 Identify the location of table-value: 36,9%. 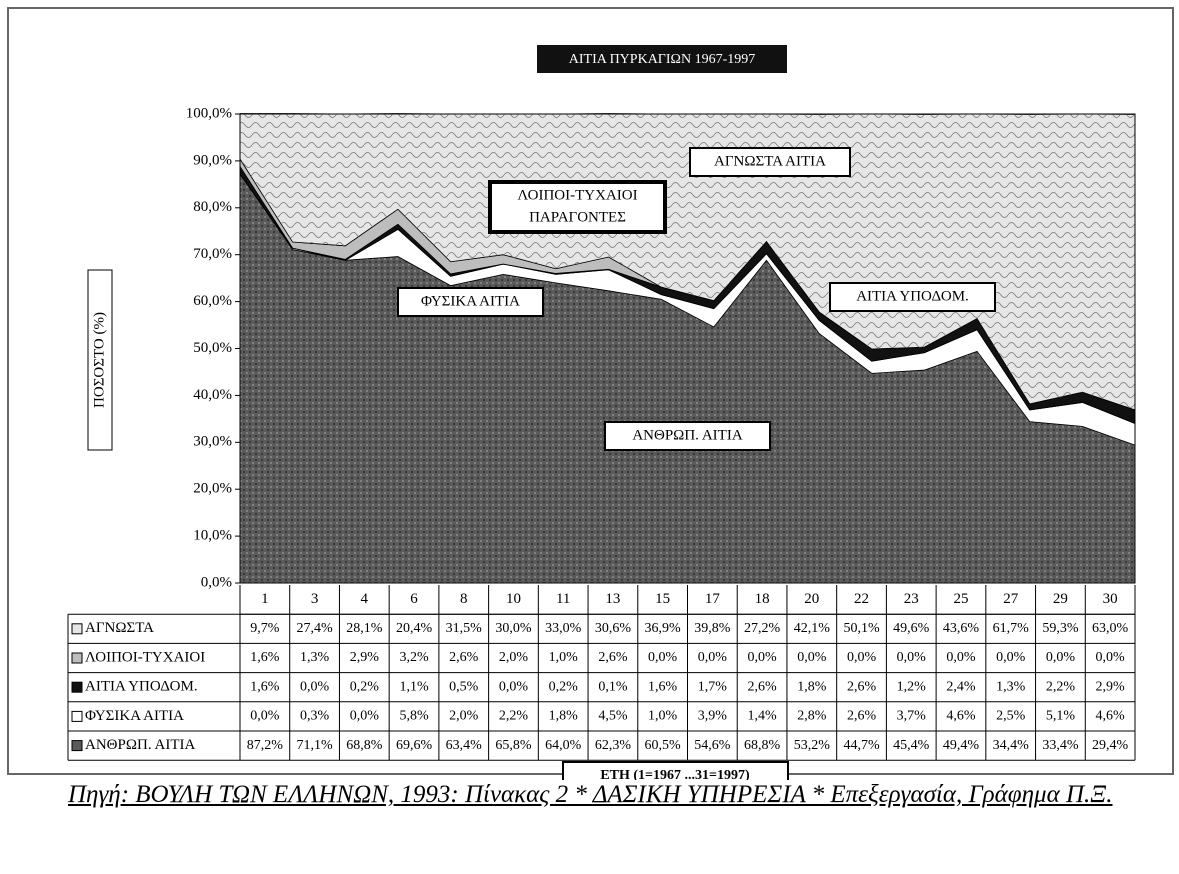
(663, 628).